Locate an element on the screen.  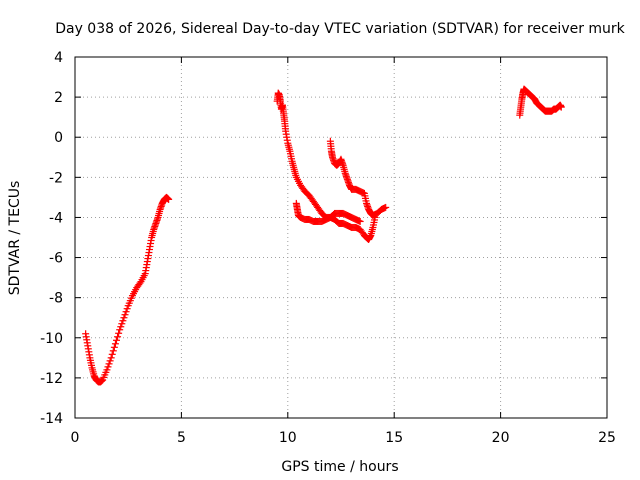
y-tick-labels: -14 -12 -10 -8 -6 -4 -2 0 2 4 is located at coordinates (51, 238).